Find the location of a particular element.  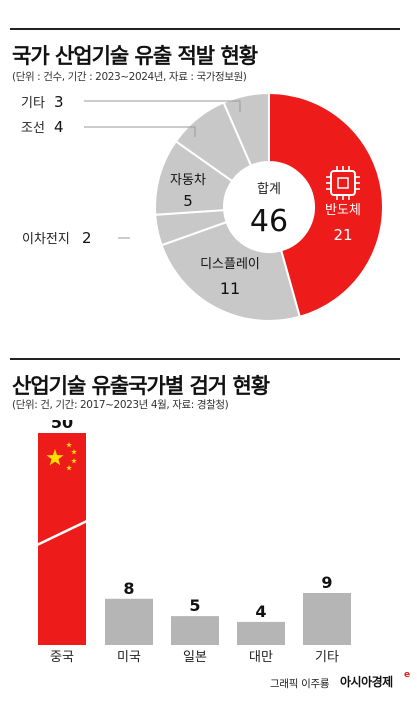

pie-value-1: 11 is located at coordinates (230, 288).